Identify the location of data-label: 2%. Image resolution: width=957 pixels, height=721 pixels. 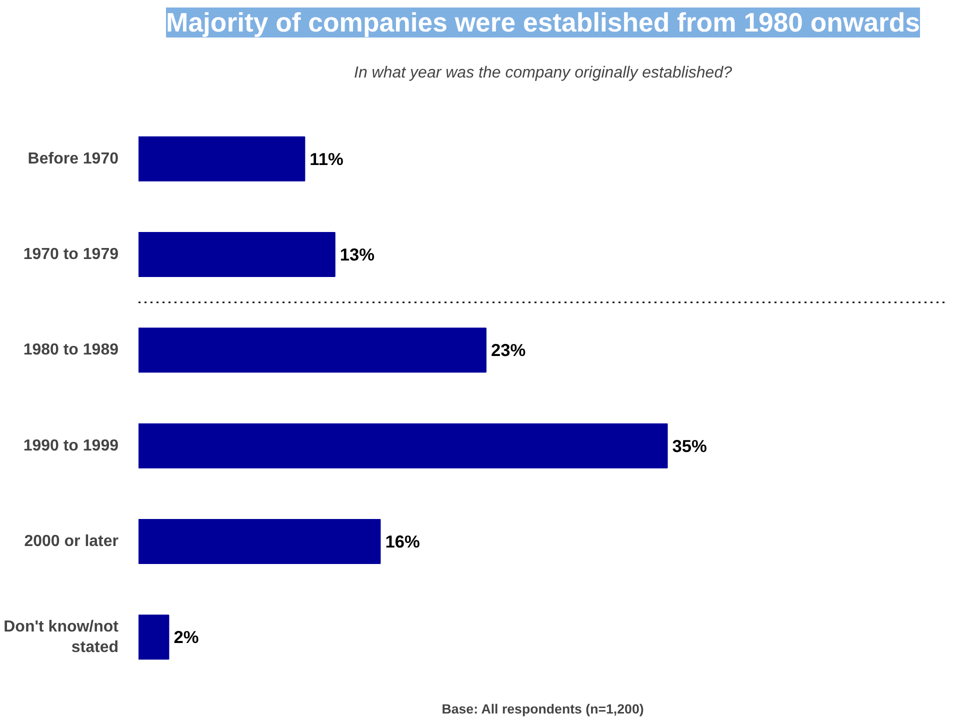
(186, 637).